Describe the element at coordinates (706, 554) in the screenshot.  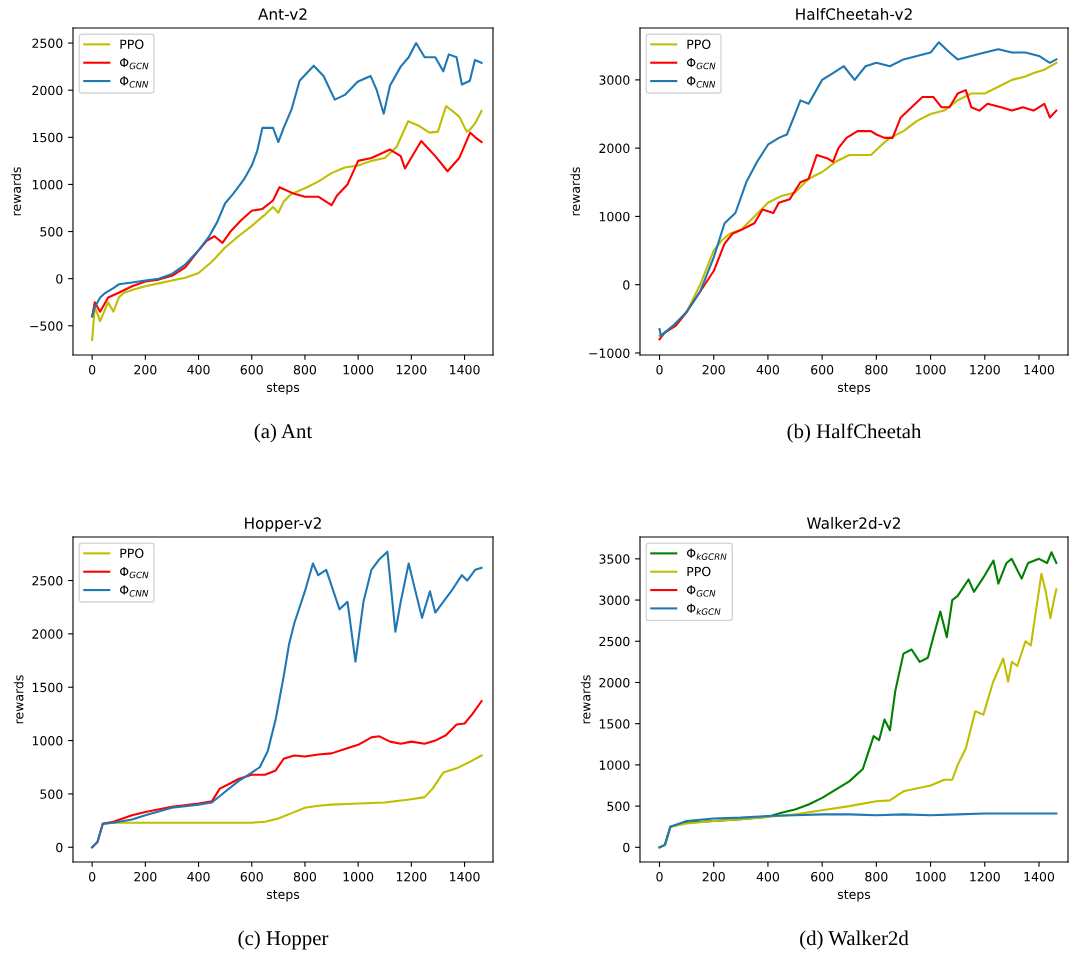
I see `legend-label: Φ$_{kGCRN}$` at that location.